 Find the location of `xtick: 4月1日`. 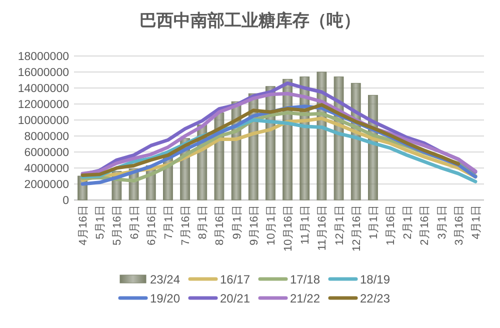

xtick: 4月1日 is located at coordinates (476, 222).